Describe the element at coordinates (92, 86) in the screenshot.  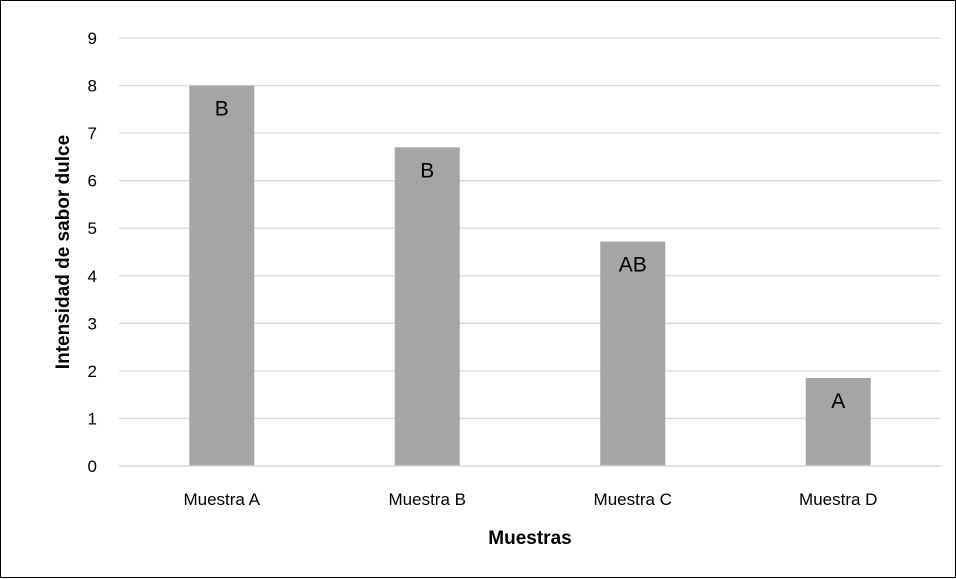
I see `y-tick-label: 8` at that location.